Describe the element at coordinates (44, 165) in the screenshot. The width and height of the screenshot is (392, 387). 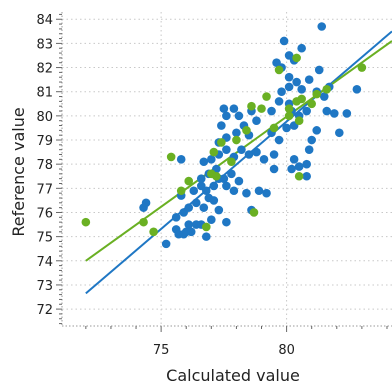
I see `y-tick-label: 78` at that location.